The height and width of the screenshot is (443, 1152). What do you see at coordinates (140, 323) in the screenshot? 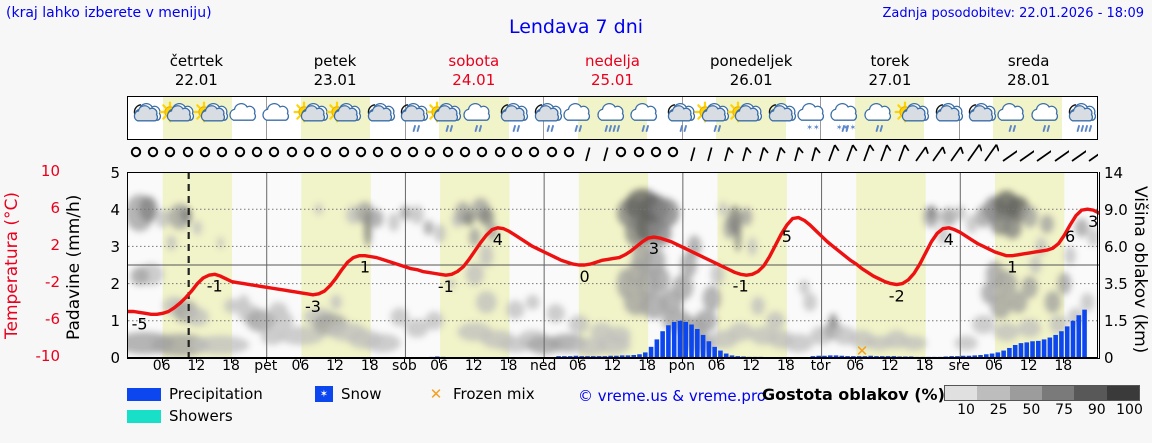
I see `temperature-value-label: -5` at bounding box center [140, 323].